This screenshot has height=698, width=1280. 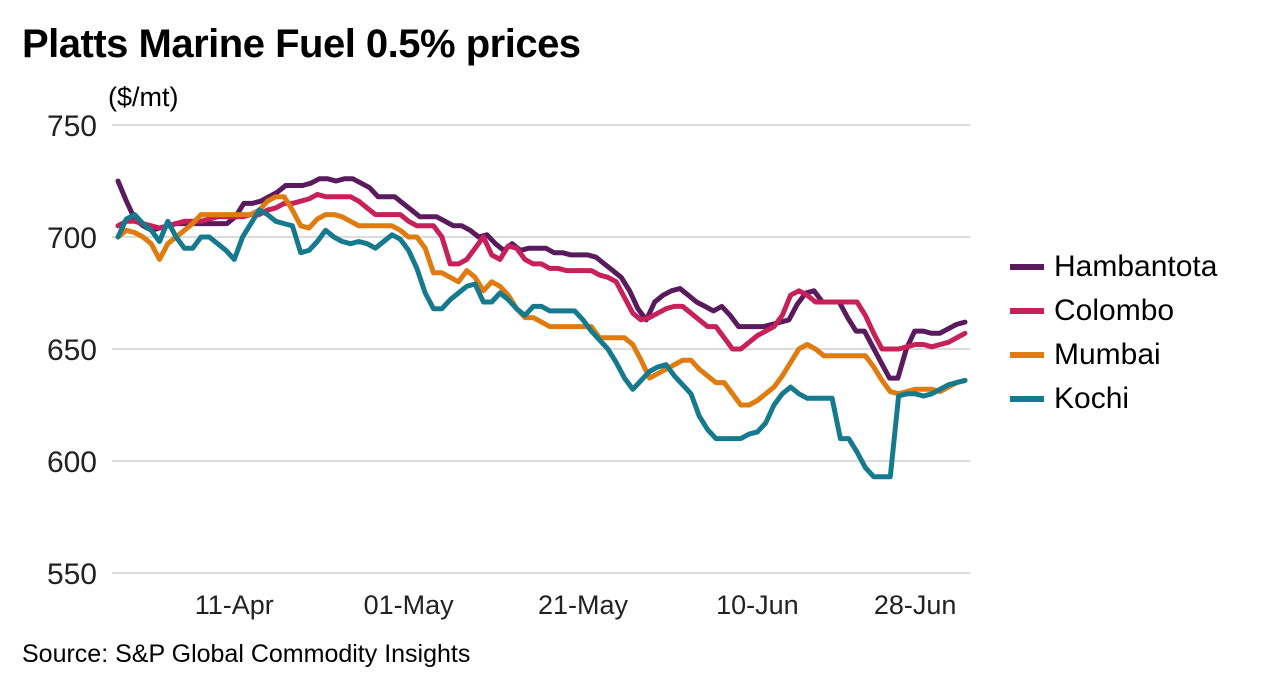 What do you see at coordinates (234, 605) in the screenshot?
I see `x-tick-label: 11-Apr` at bounding box center [234, 605].